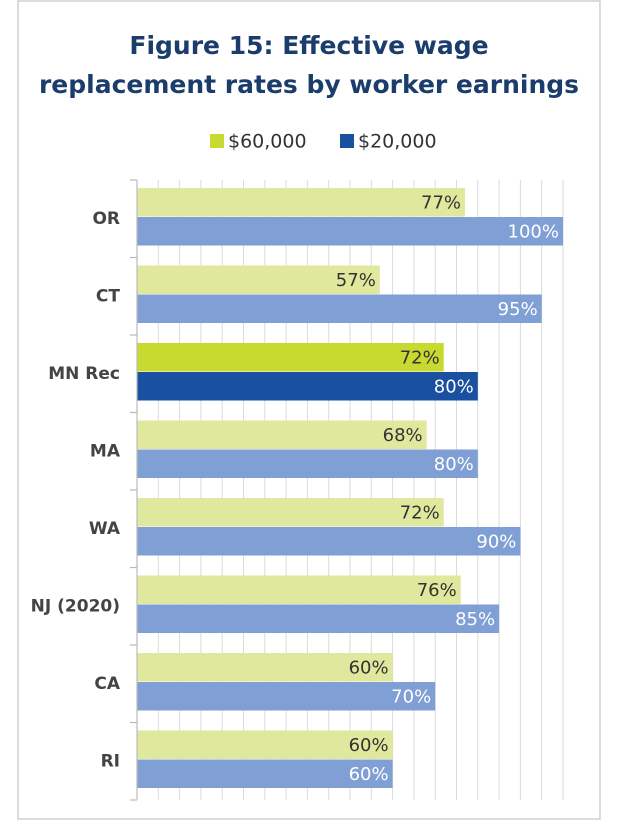  Describe the element at coordinates (107, 684) in the screenshot. I see `y-tick-label: CA` at that location.